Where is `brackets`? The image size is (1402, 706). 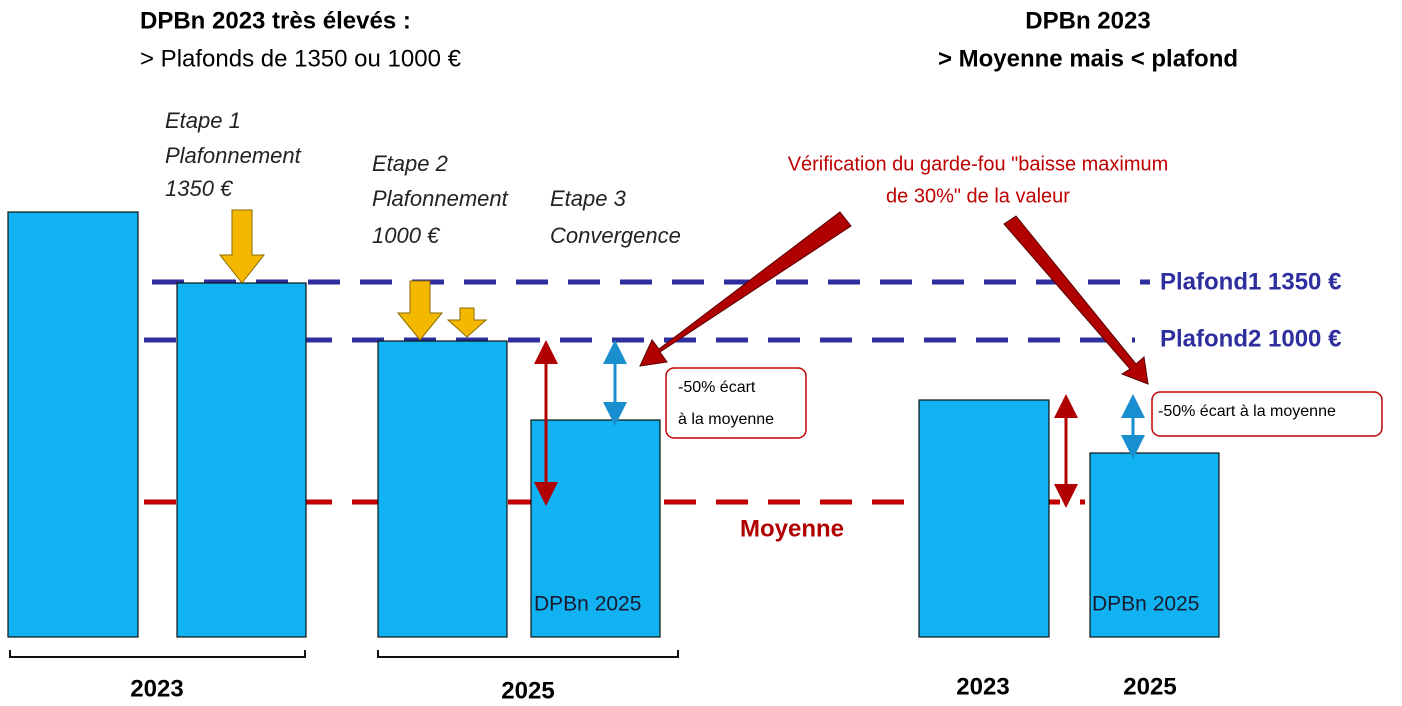 brackets is located at coordinates (344, 654).